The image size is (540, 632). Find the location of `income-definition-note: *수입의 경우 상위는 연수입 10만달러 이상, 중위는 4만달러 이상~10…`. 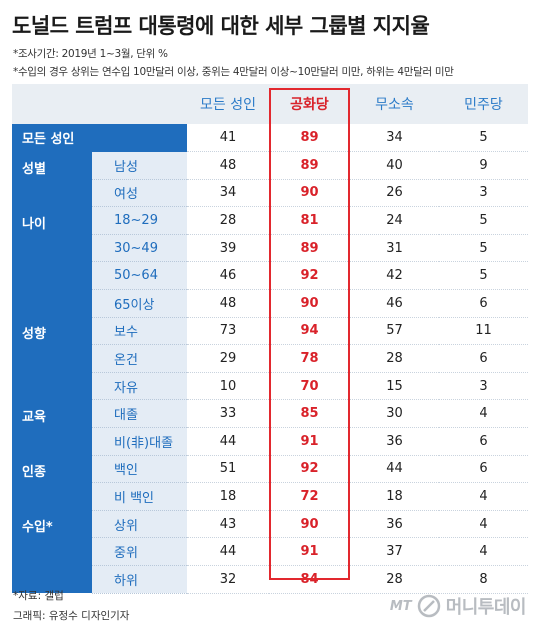

income-definition-note: *수입의 경우 상위는 연수입 10만달러 이상, 중위는 4만달러 이상~10… is located at coordinates (233, 72).